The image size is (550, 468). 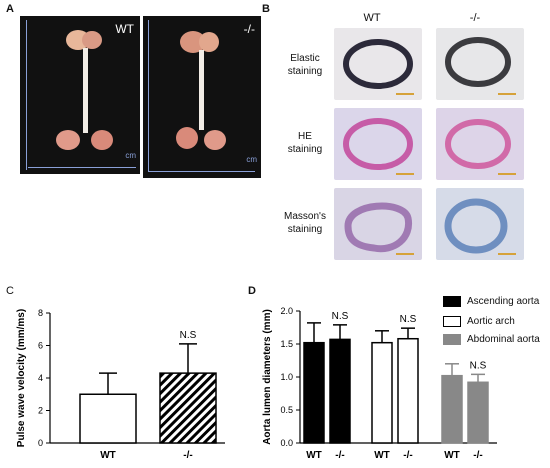 What do you see at coordinates (252, 291) in the screenshot?
I see `panel-label-d: D` at bounding box center [252, 291].